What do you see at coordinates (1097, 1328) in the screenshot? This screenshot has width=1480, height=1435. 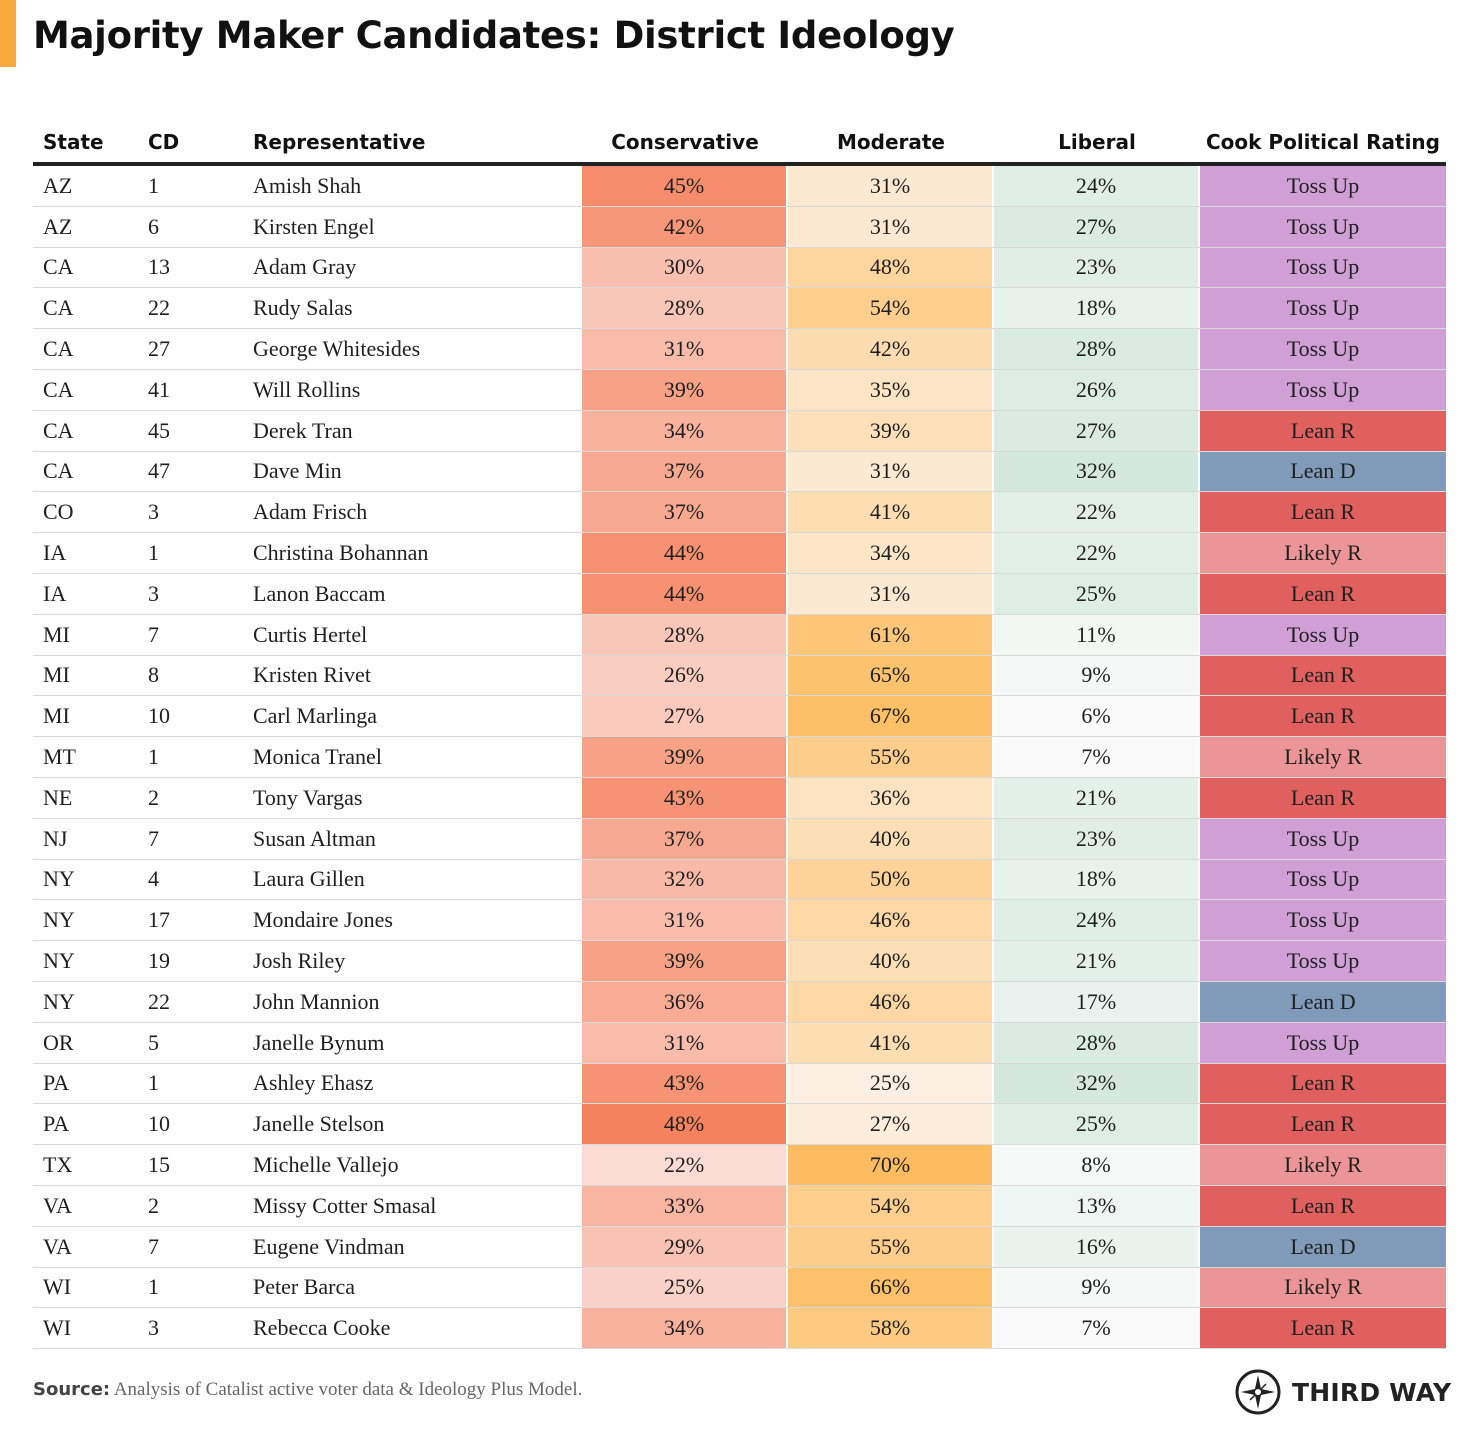 I see `cell-liberal: 7%` at bounding box center [1097, 1328].